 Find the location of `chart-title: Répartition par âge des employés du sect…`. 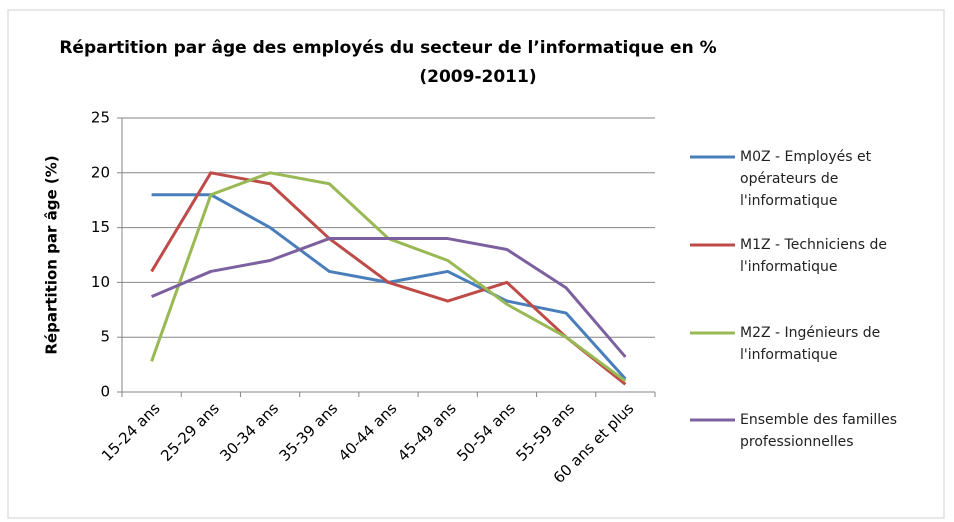

chart-title: Répartition par âge des employés du sect… is located at coordinates (387, 48).